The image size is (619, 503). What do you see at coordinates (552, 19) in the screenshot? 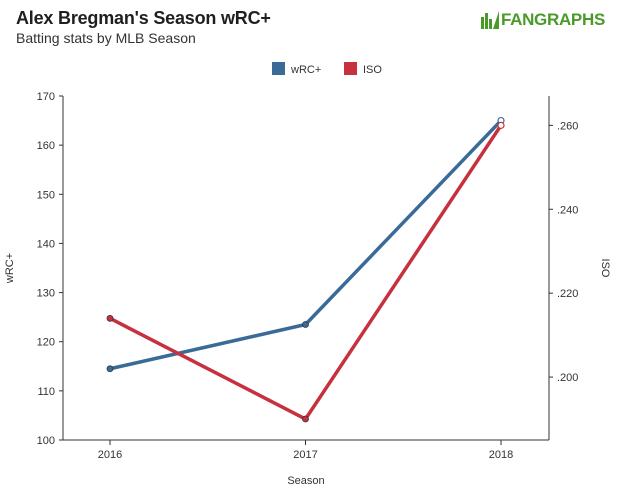
I see `fangraphs-logo-text: FANGRAPHS` at bounding box center [552, 19].